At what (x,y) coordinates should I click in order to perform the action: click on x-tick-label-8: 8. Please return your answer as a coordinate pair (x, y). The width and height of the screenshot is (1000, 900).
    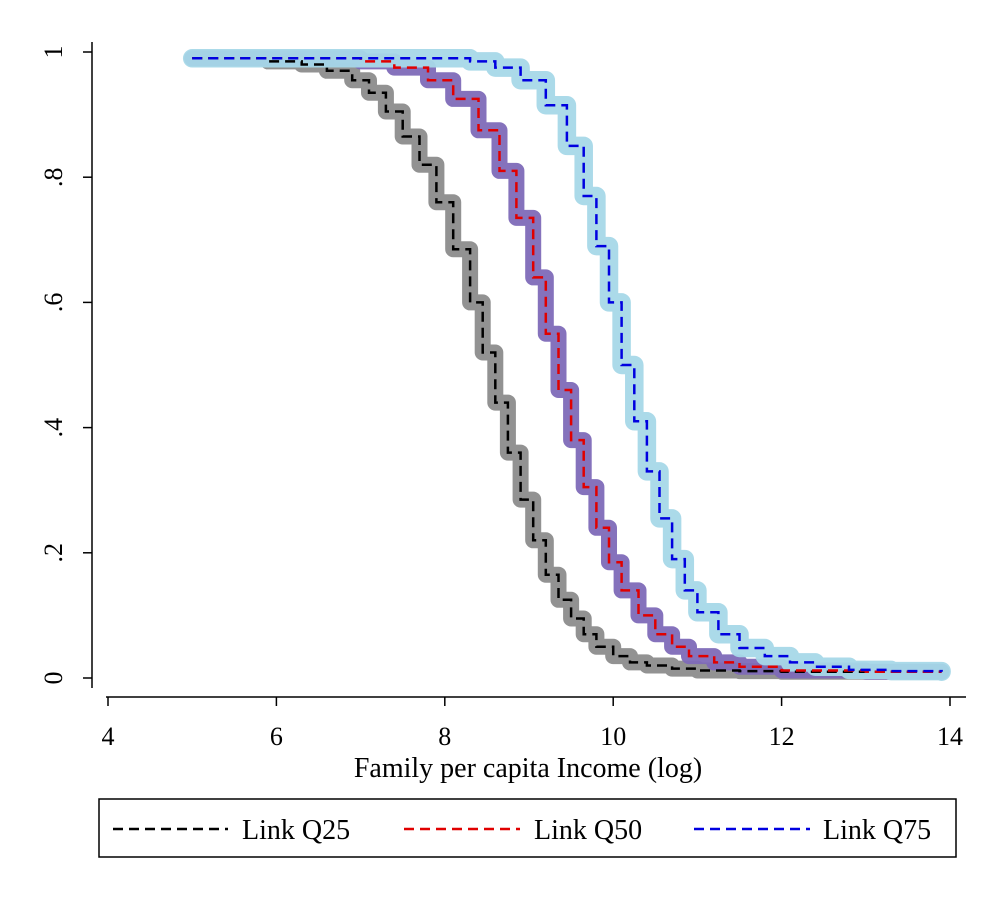
    Looking at the image, I should click on (444, 736).